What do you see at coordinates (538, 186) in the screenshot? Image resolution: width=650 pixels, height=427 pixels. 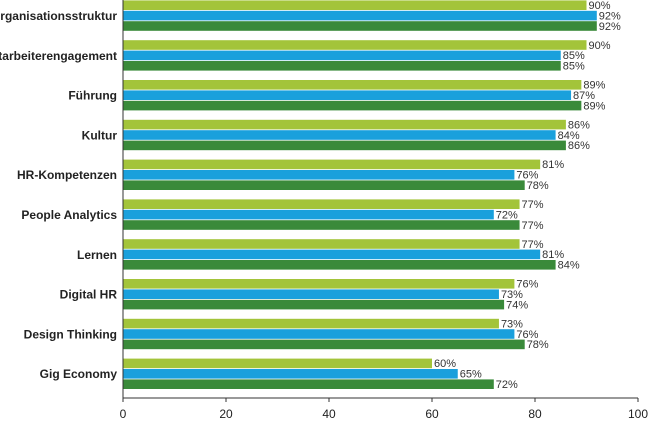 I see `data-label-hr-kompetenzen-series-3: 78%` at bounding box center [538, 186].